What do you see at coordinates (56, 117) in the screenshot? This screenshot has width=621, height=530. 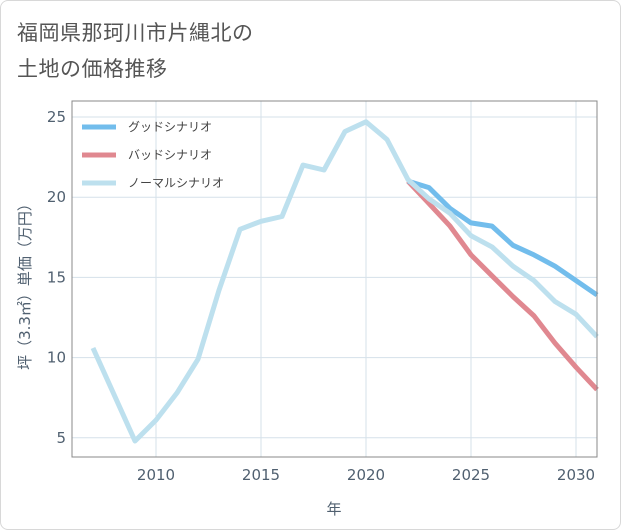 I see `y-tick-label: 25` at bounding box center [56, 117].